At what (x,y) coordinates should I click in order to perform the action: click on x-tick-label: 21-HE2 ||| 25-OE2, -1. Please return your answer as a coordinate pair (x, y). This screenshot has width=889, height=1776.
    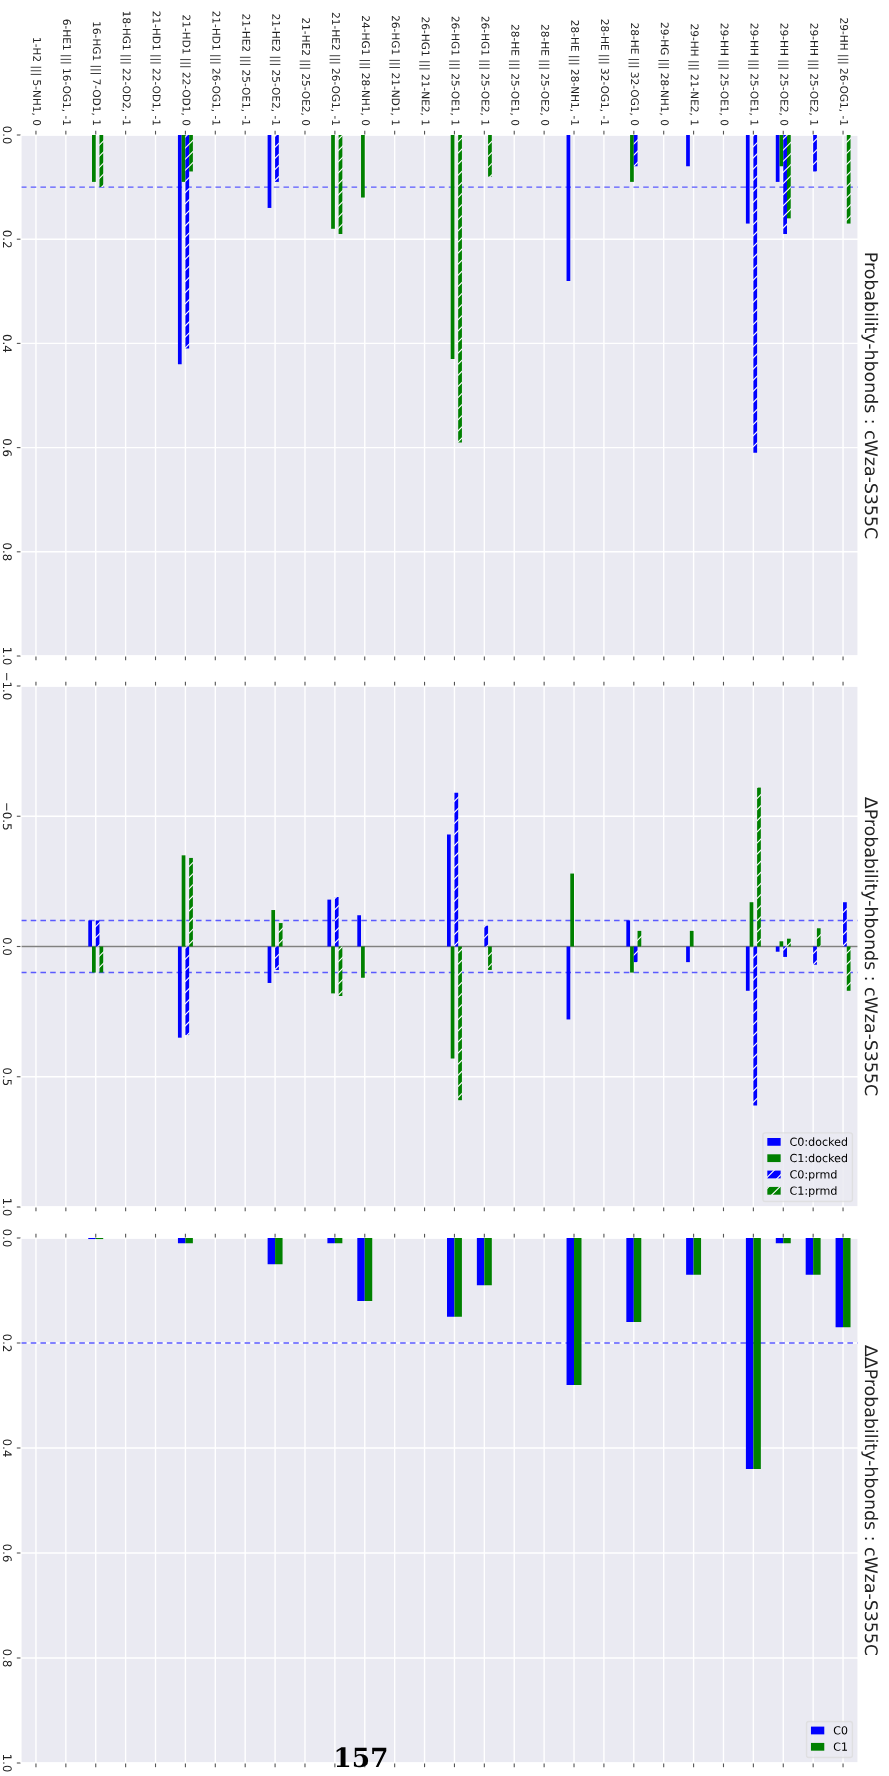
    Looking at the image, I should click on (275, 69).